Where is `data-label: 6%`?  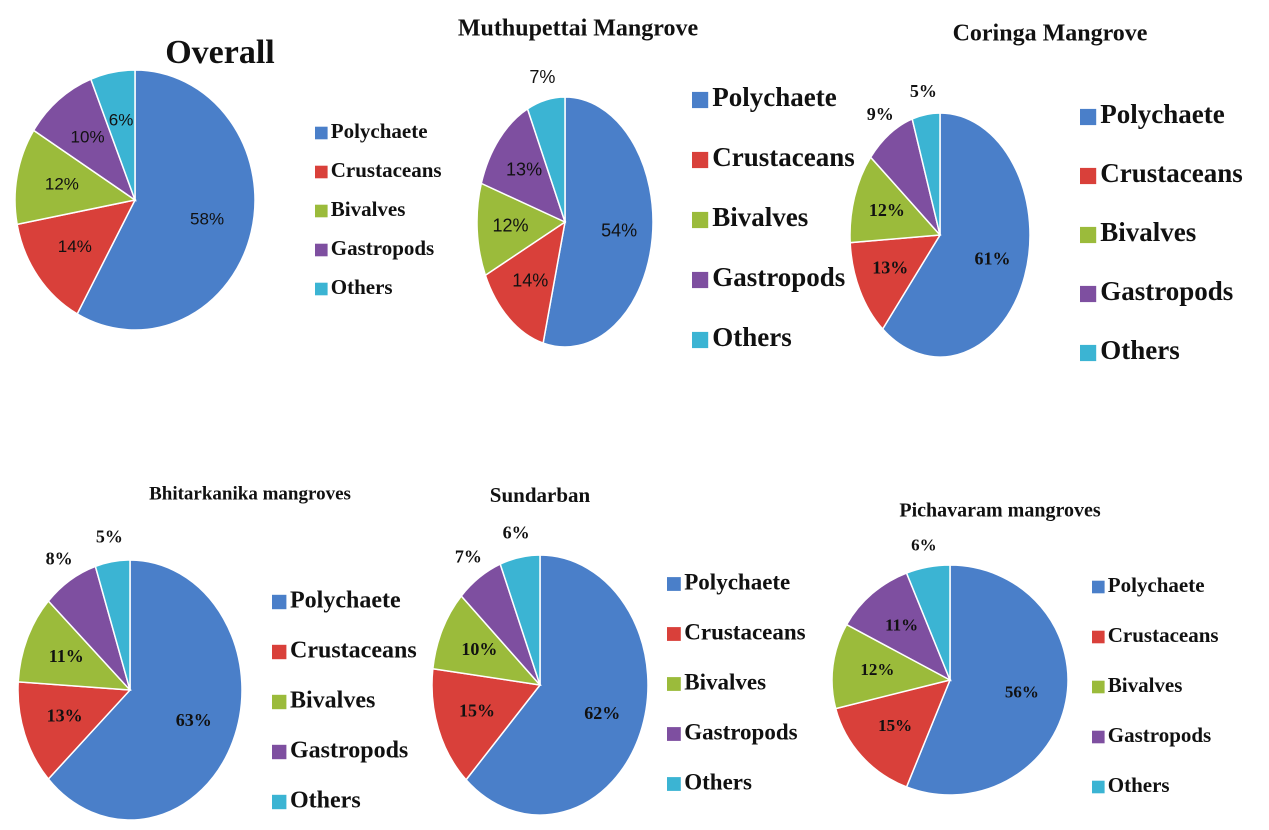 data-label: 6% is located at coordinates (121, 119).